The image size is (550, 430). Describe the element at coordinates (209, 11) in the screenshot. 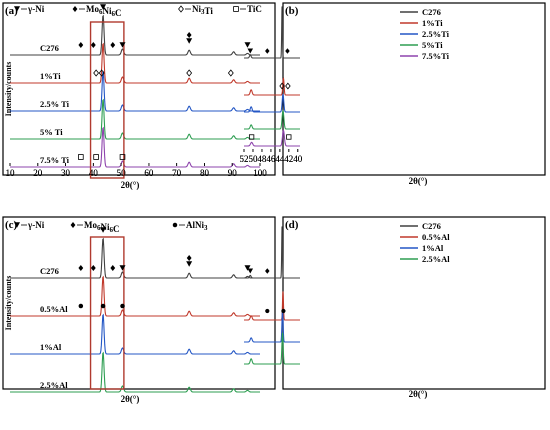

I see `text-part: Ti` at that location.